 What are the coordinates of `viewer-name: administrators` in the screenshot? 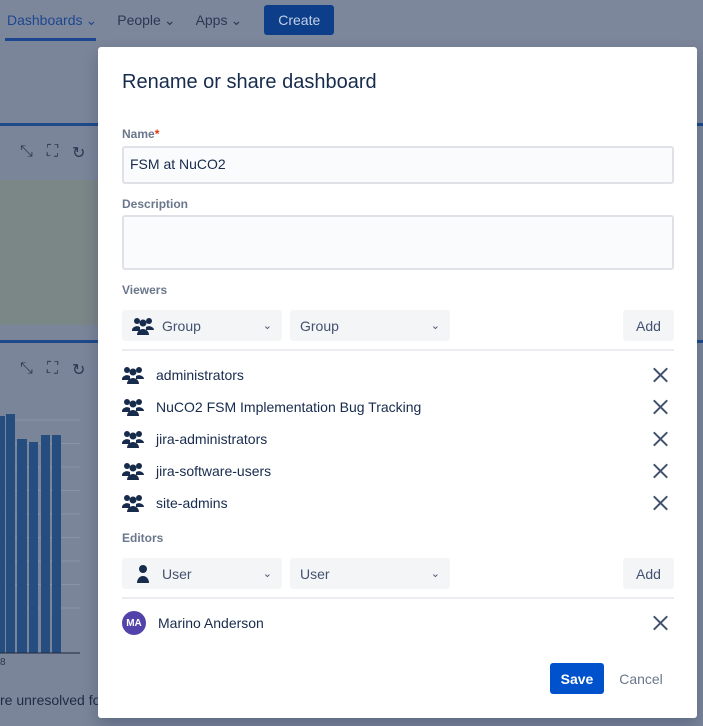 It's located at (200, 375).